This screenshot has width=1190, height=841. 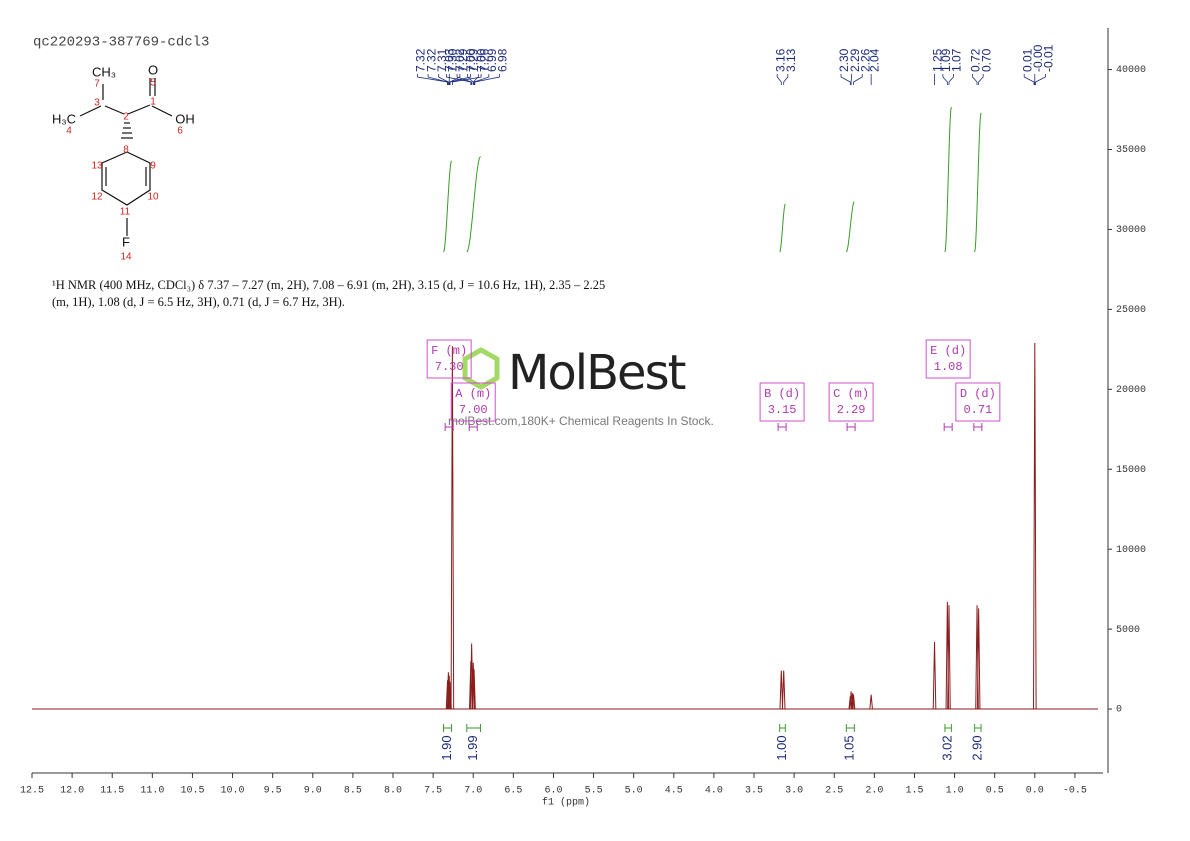 I want to click on atom-number: 14, so click(x=126, y=257).